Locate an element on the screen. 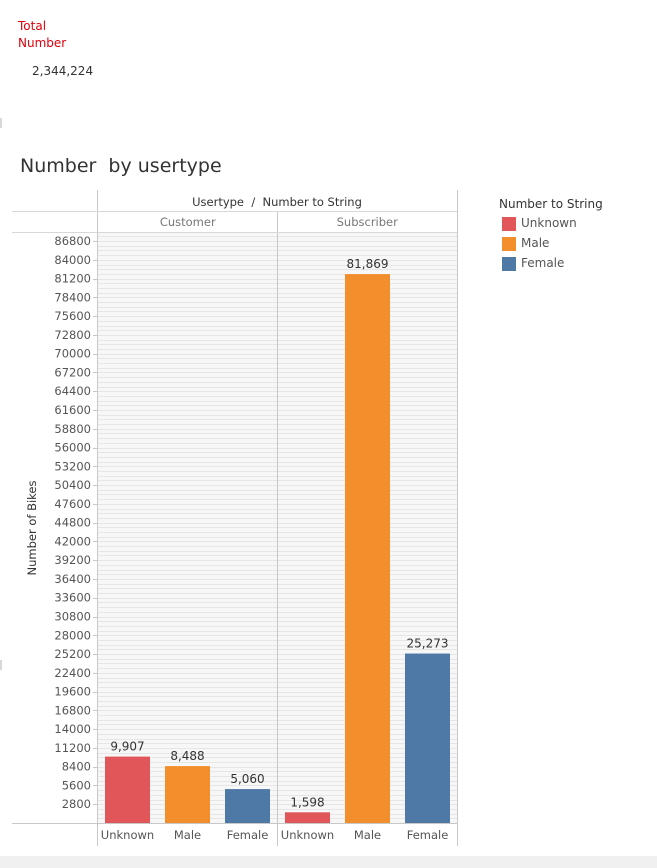  kpi-value: 2,344,224 is located at coordinates (63, 71).